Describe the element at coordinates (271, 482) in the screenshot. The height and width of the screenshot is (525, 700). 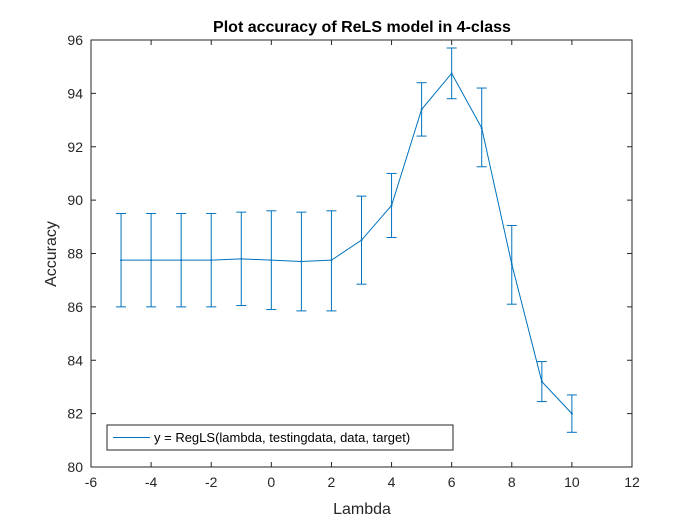
I see `x-tick-label: 0` at that location.